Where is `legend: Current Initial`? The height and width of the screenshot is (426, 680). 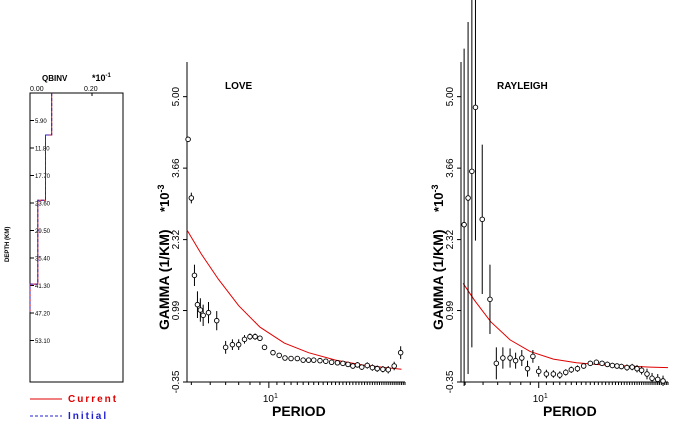 legend: Current Initial is located at coordinates (74, 408).